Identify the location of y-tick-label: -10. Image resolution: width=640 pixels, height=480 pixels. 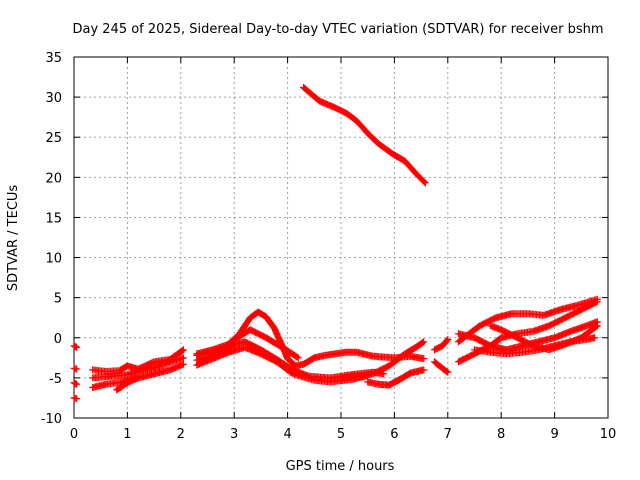
(51, 419).